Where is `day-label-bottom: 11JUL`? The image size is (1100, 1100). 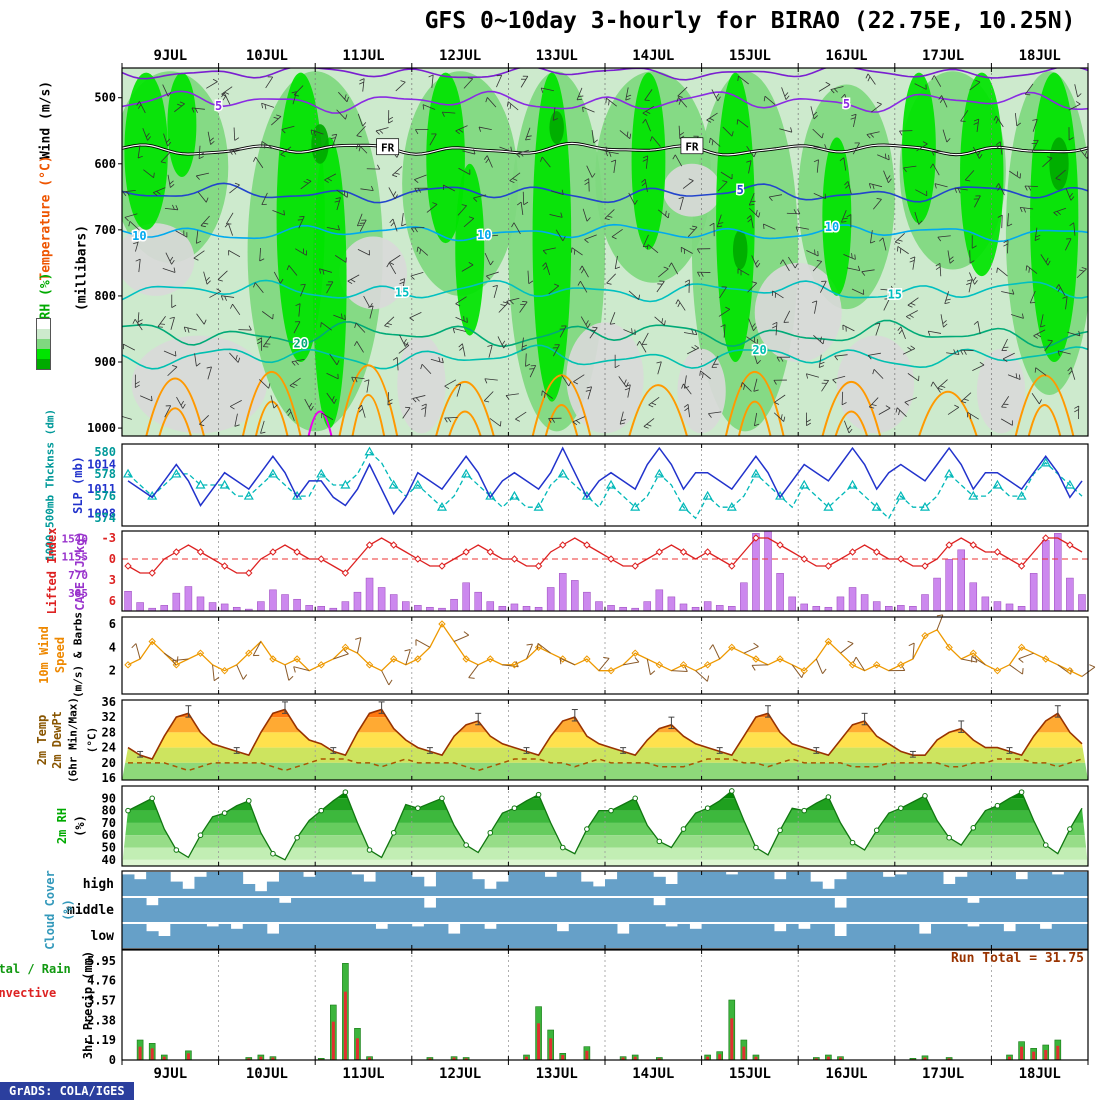
day-label-bottom: 11JUL is located at coordinates (363, 1074).